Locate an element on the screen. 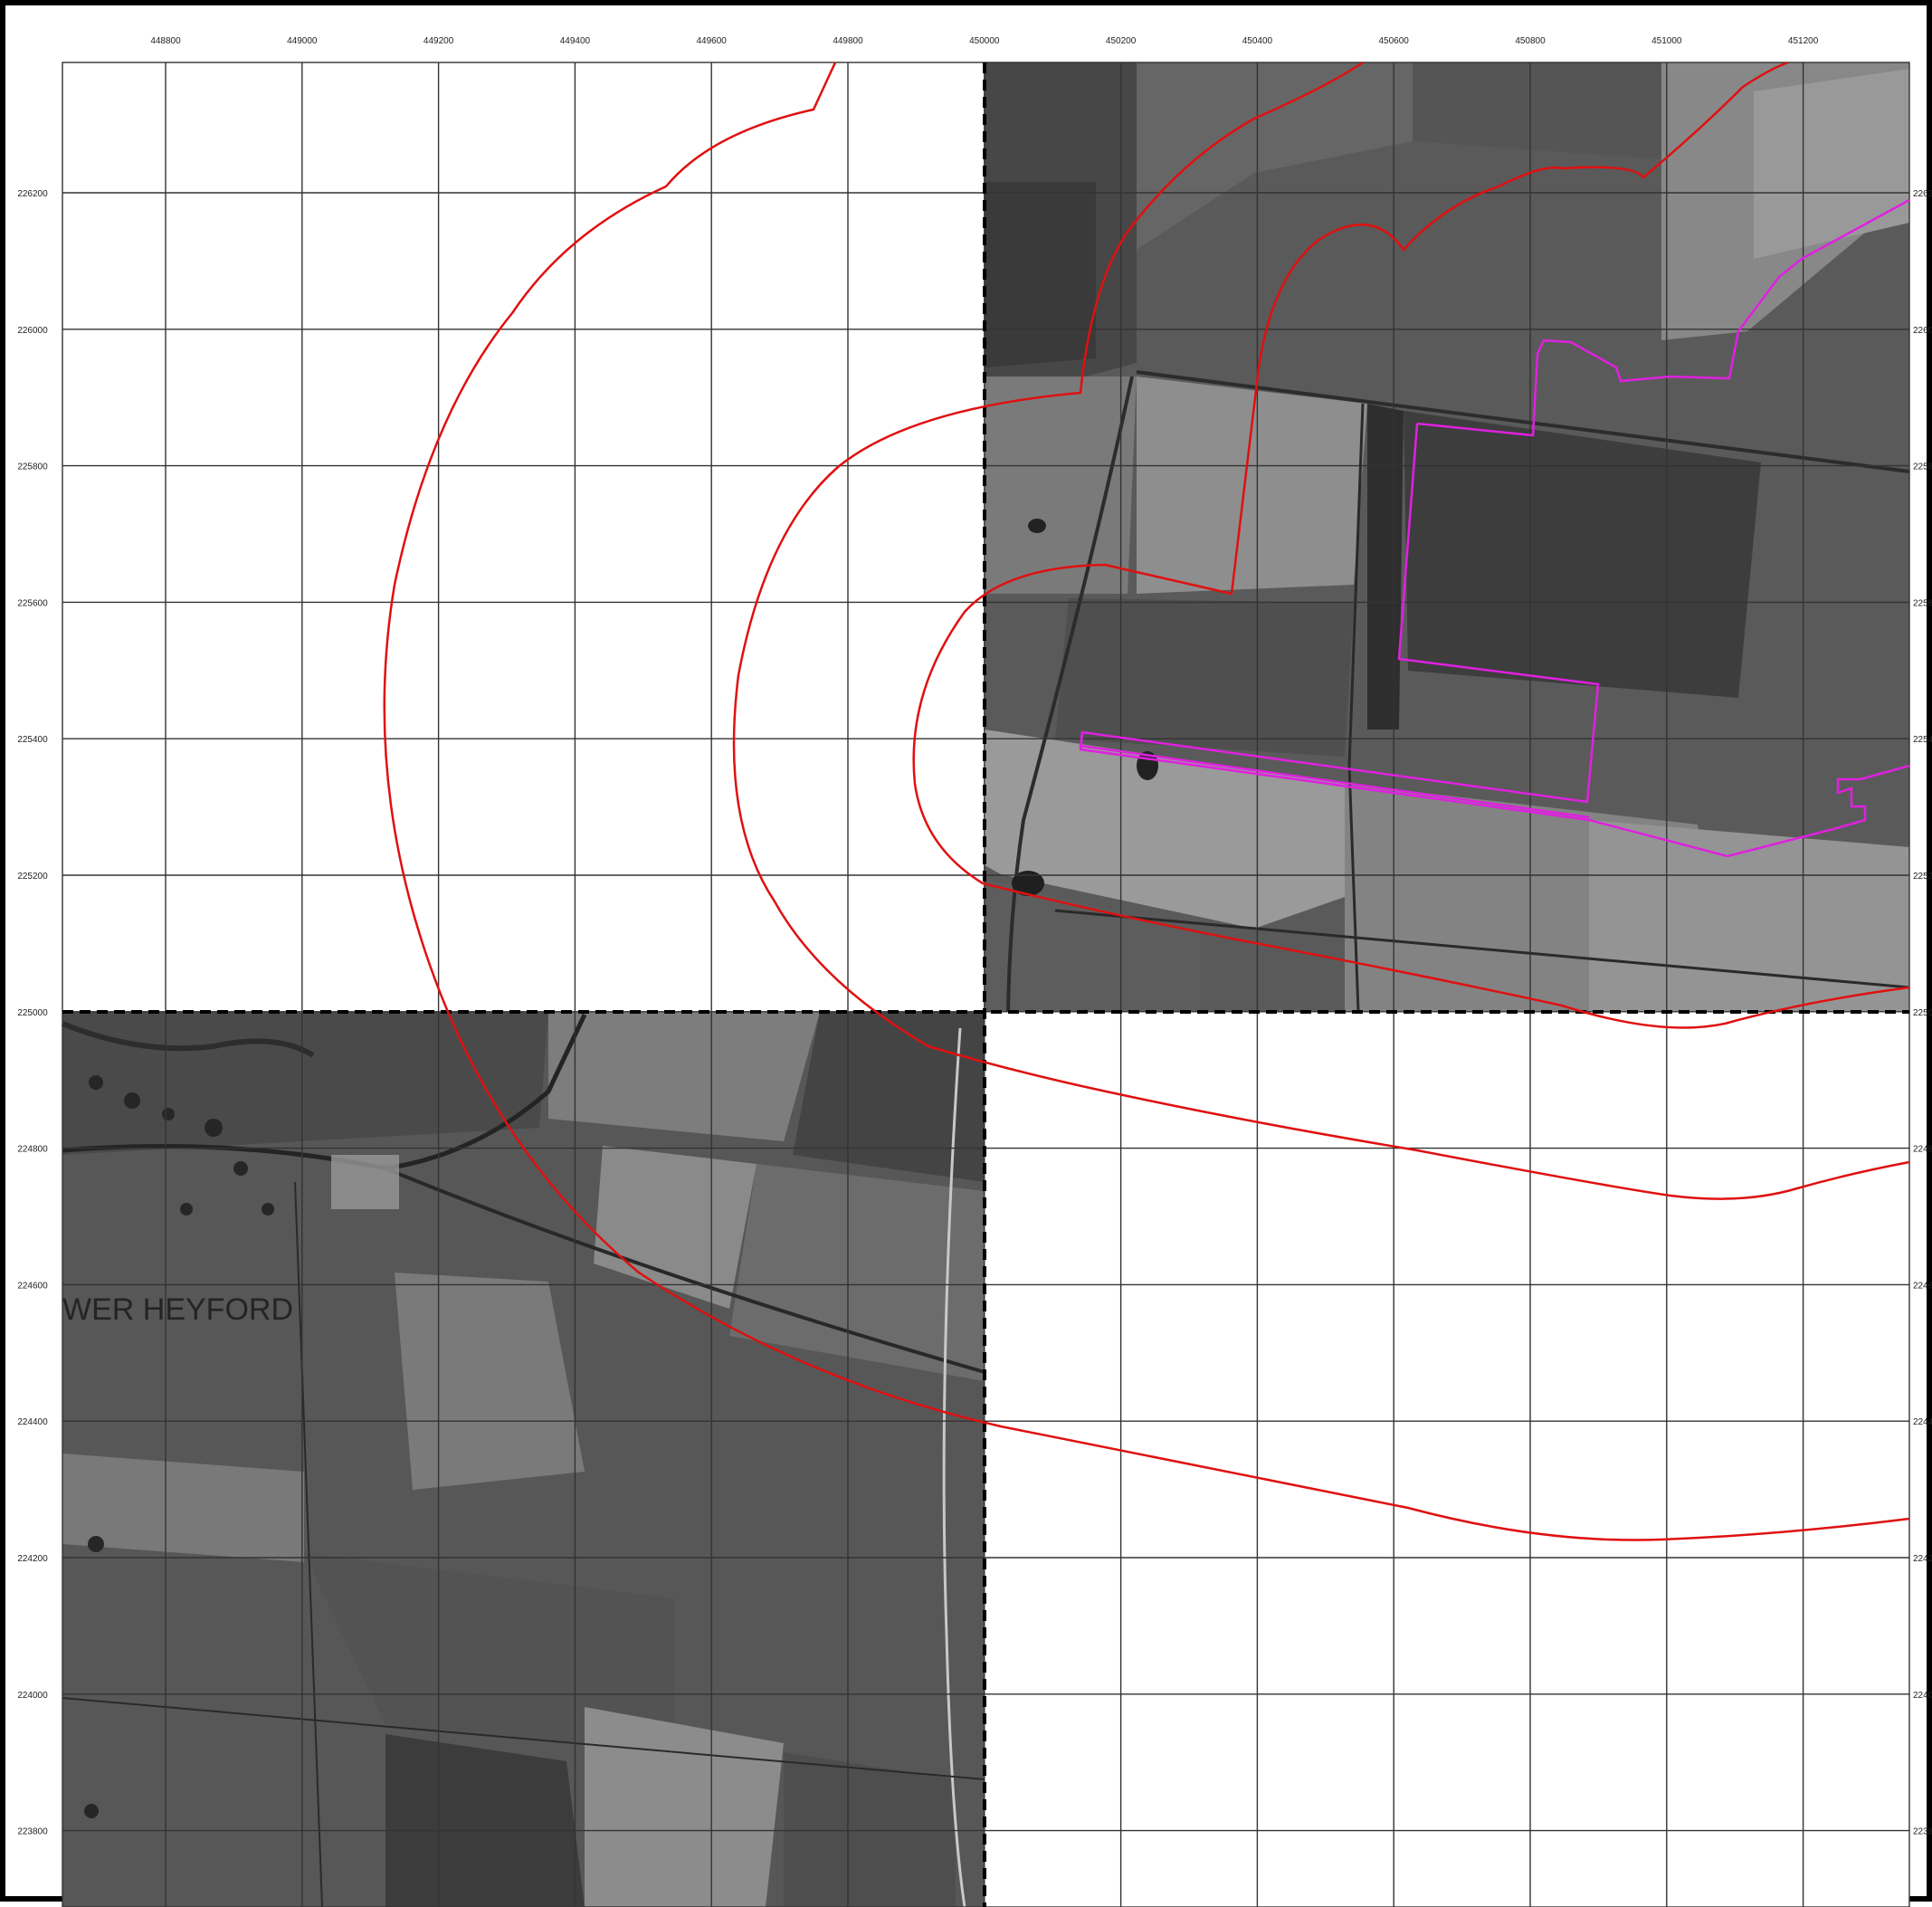 This screenshot has height=1907, width=1932. northing-tick-label: 224600 is located at coordinates (32, 1286).